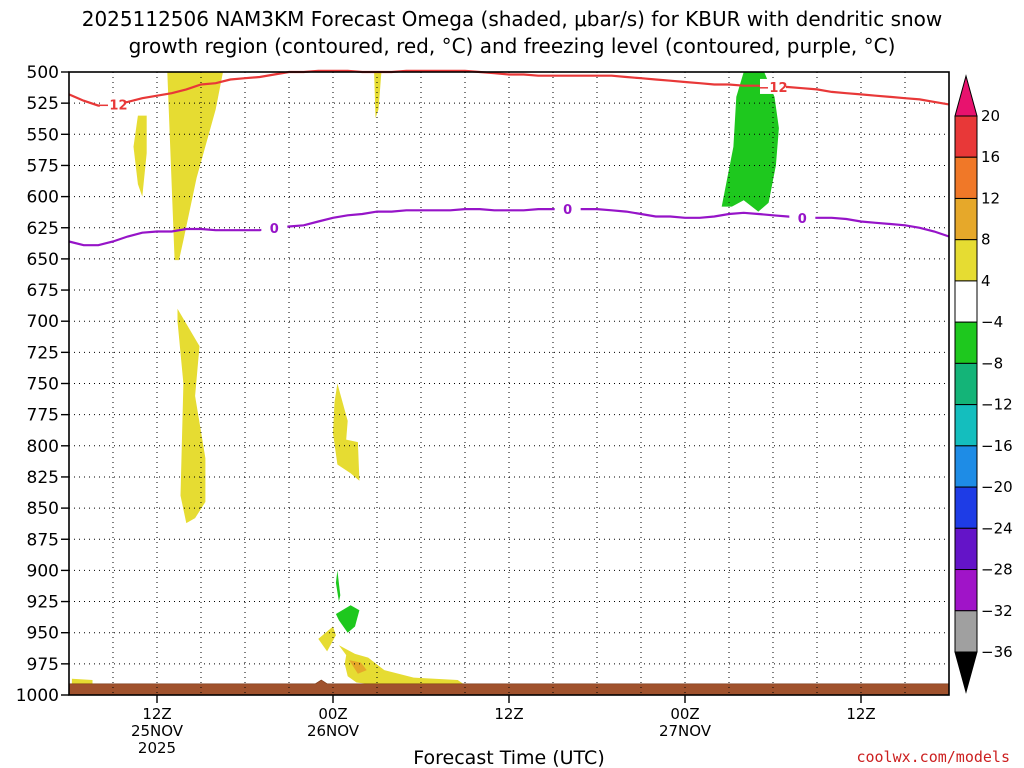 The image size is (1024, 768). What do you see at coordinates (43, 416) in the screenshot?
I see `y-tick-label-775: 775` at bounding box center [43, 416].